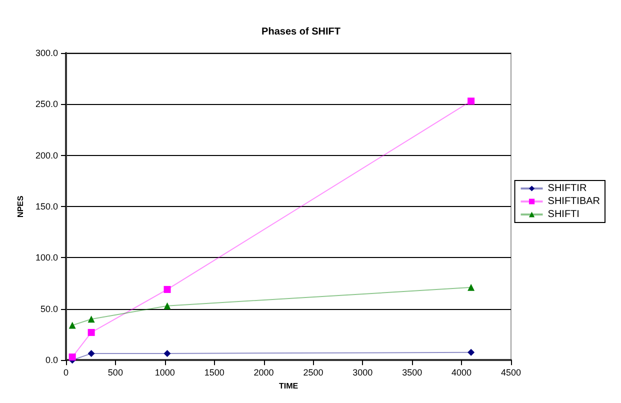 This screenshot has width=621, height=403. I want to click on y-axis-title: NPES, so click(21, 206).